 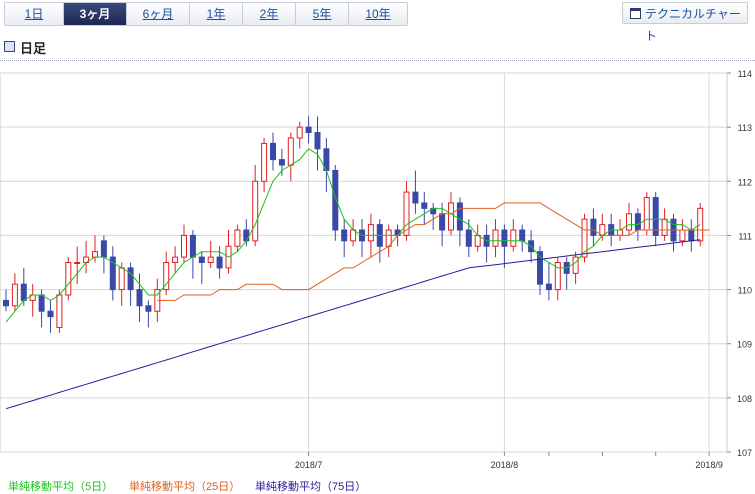 I want to click on legend-ma75: 単純移動平均（75日）, so click(x=311, y=487).